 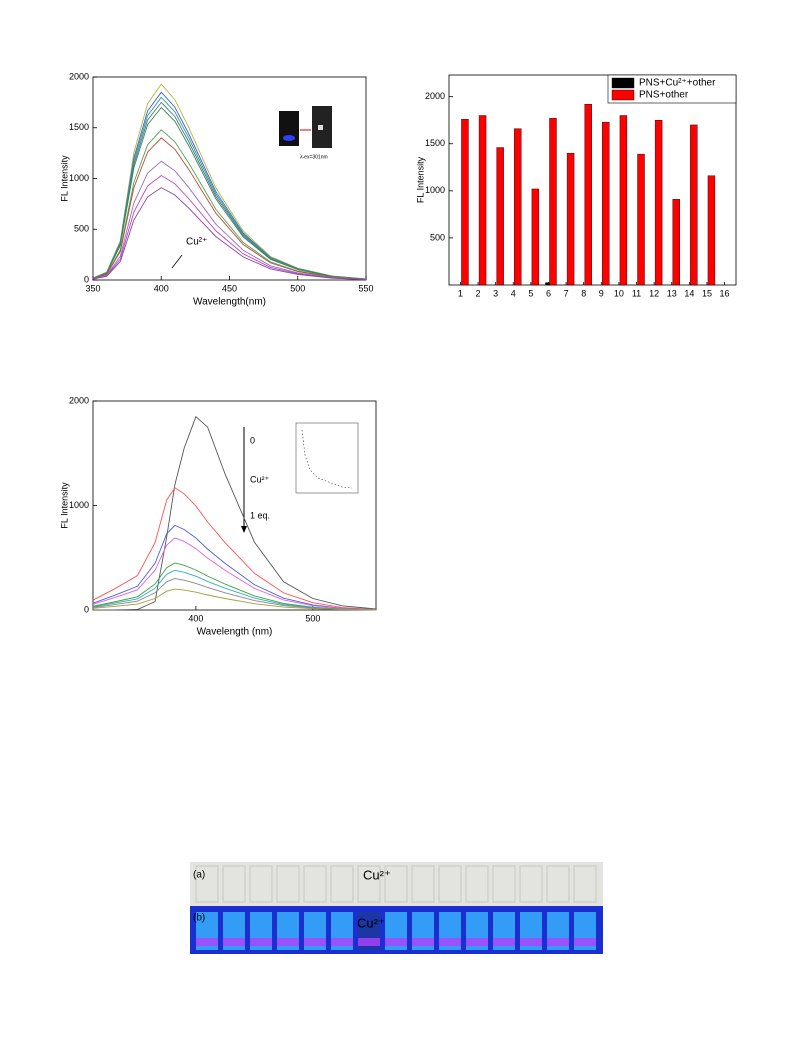 What do you see at coordinates (235, 632) in the screenshot?
I see `x-axis-label: Wavelength (nm)` at bounding box center [235, 632].